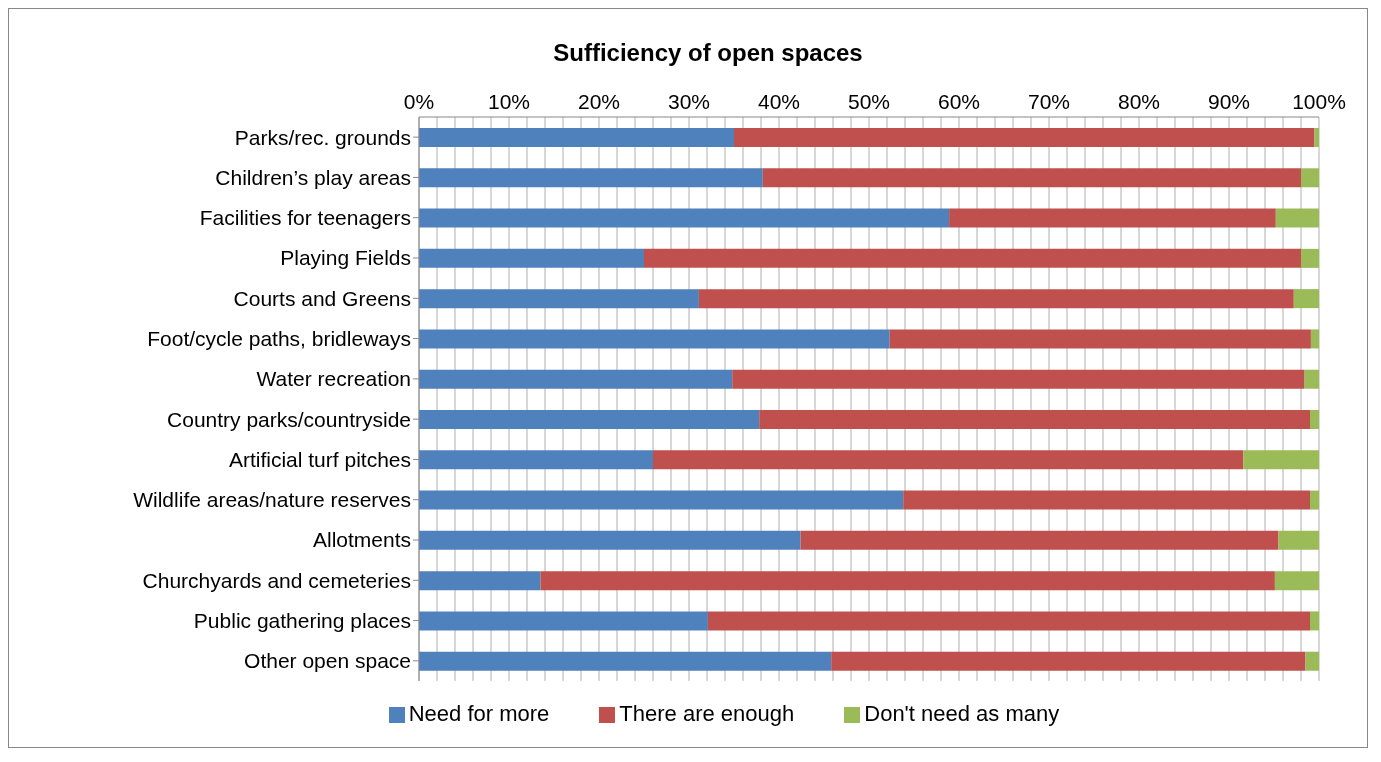 The image size is (1381, 762). Describe the element at coordinates (319, 459) in the screenshot. I see `y-tick-label: Artificial turf pitches` at that location.